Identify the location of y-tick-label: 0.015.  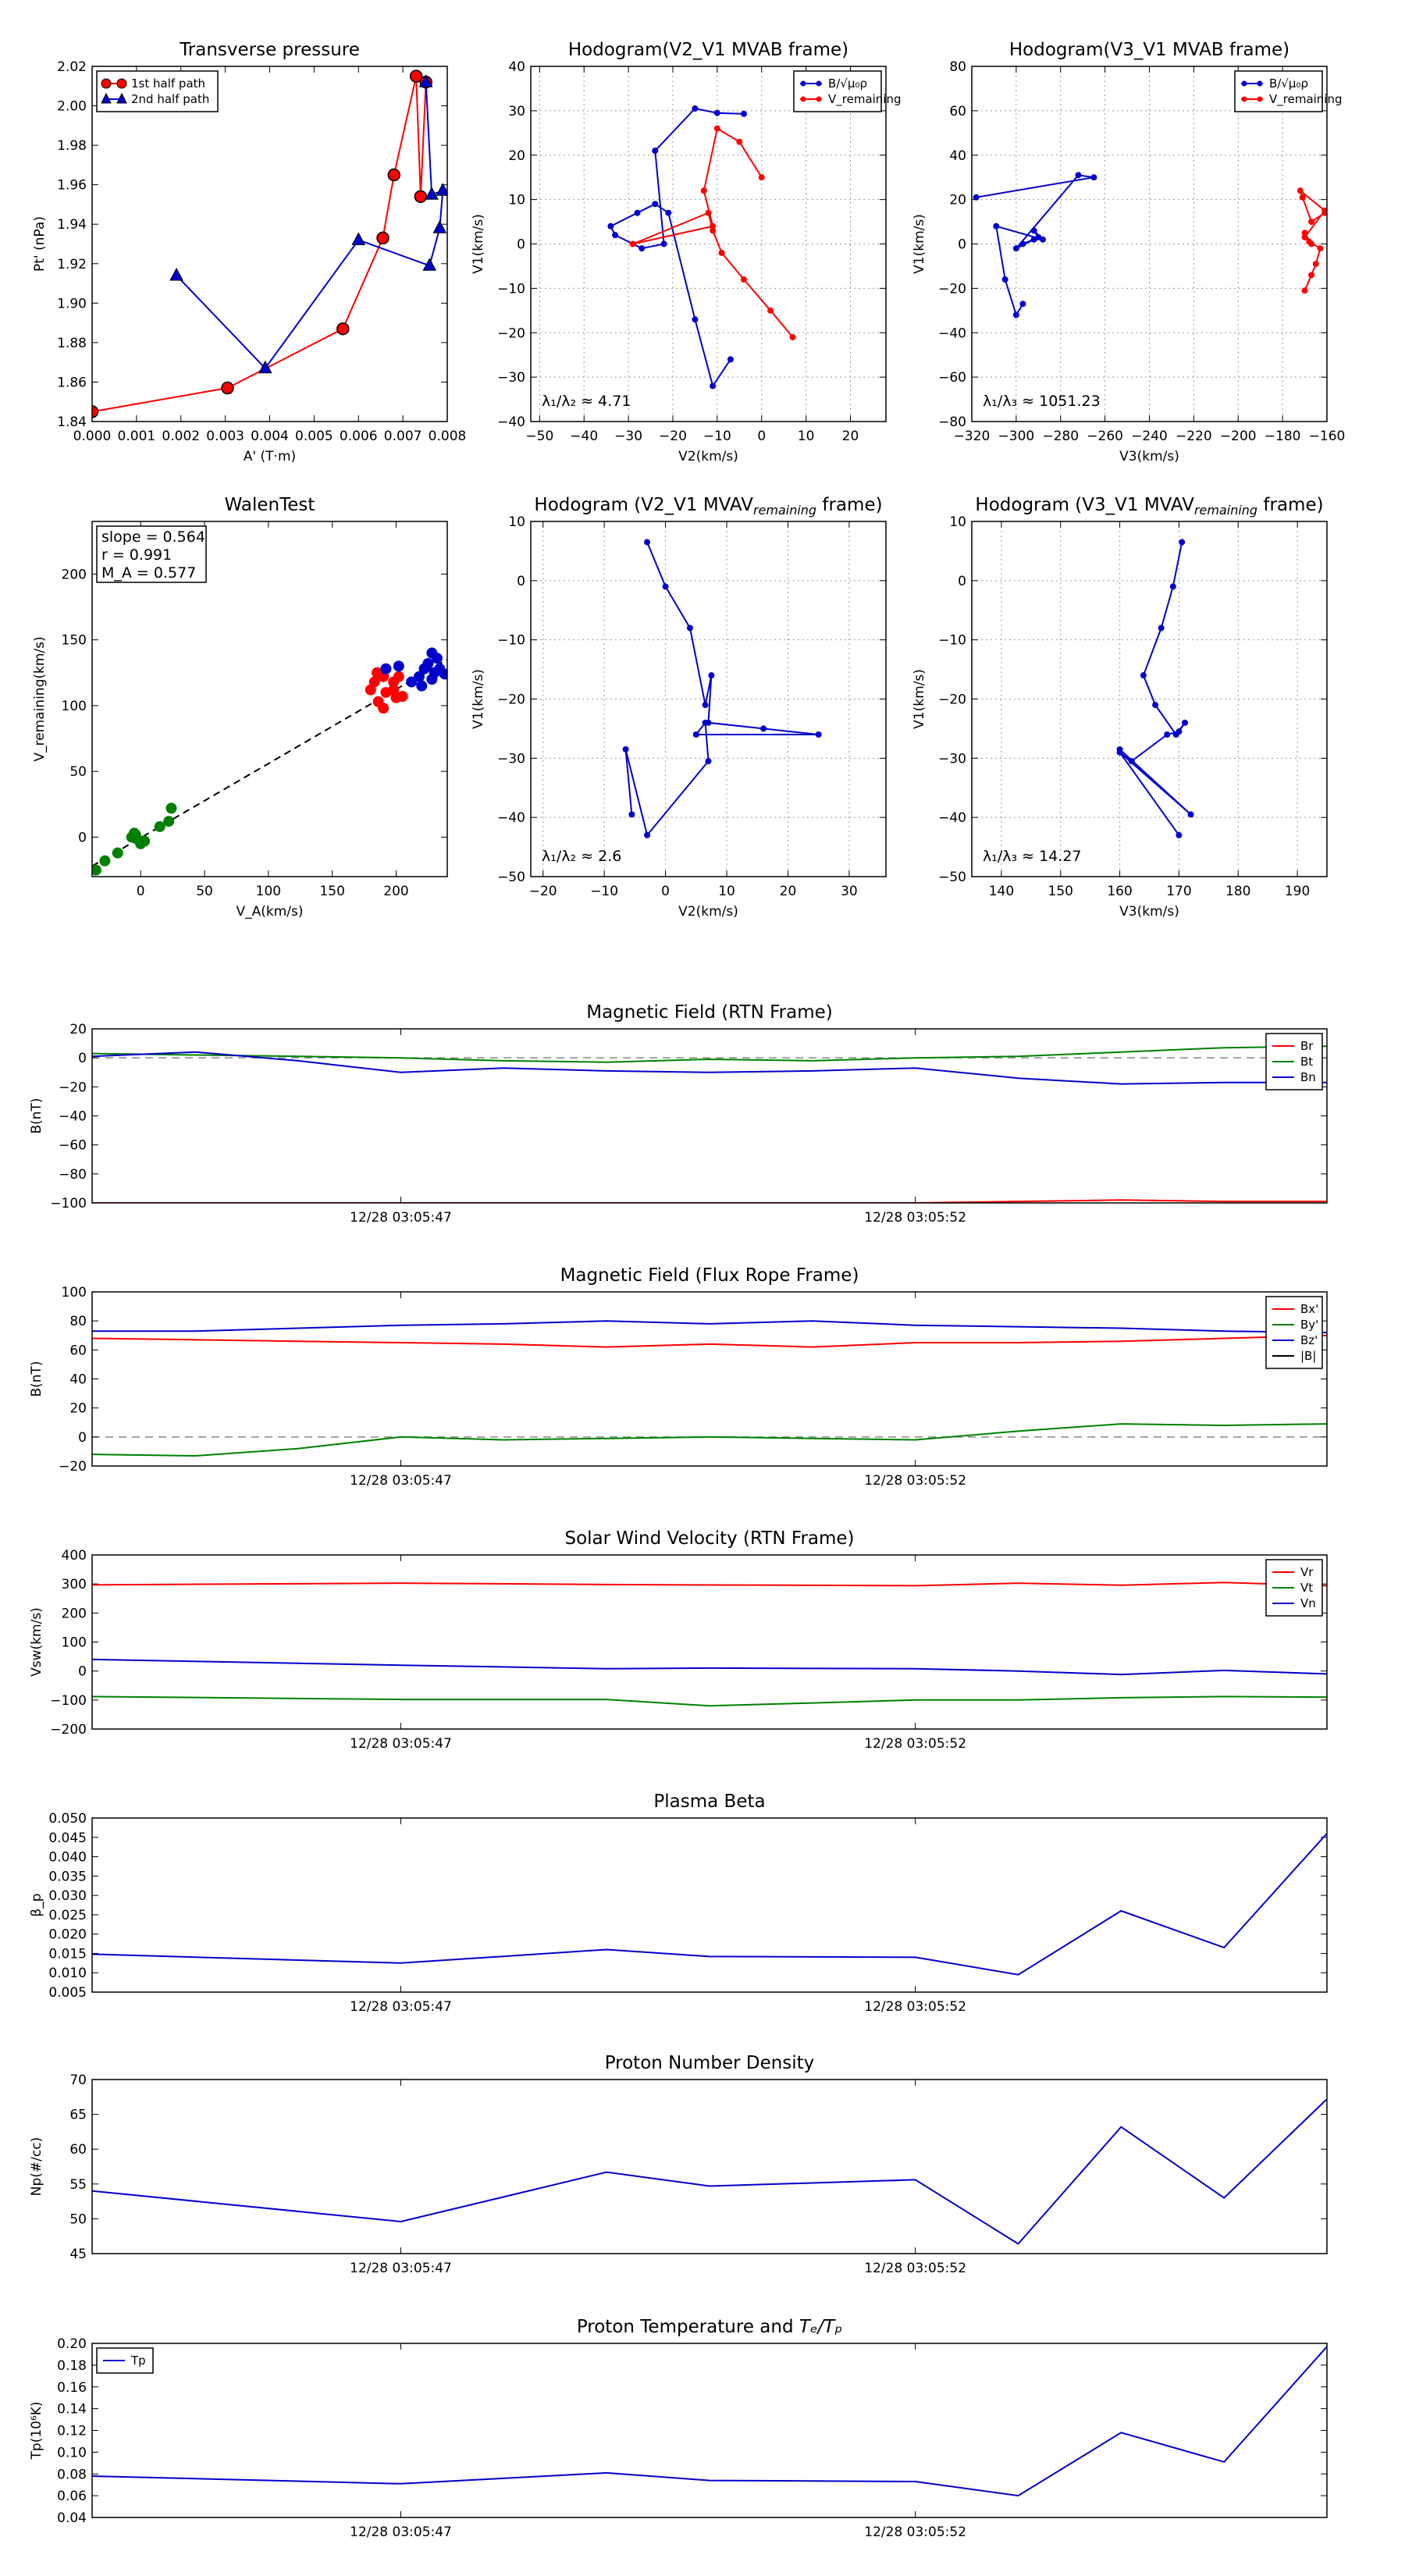
(68, 1954).